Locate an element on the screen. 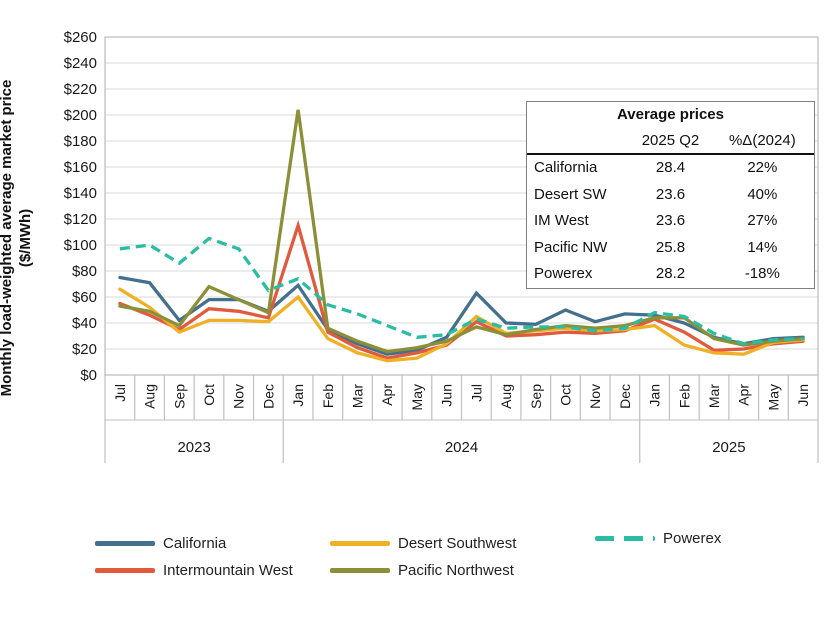 The height and width of the screenshot is (620, 826). legend-label: California is located at coordinates (195, 543).